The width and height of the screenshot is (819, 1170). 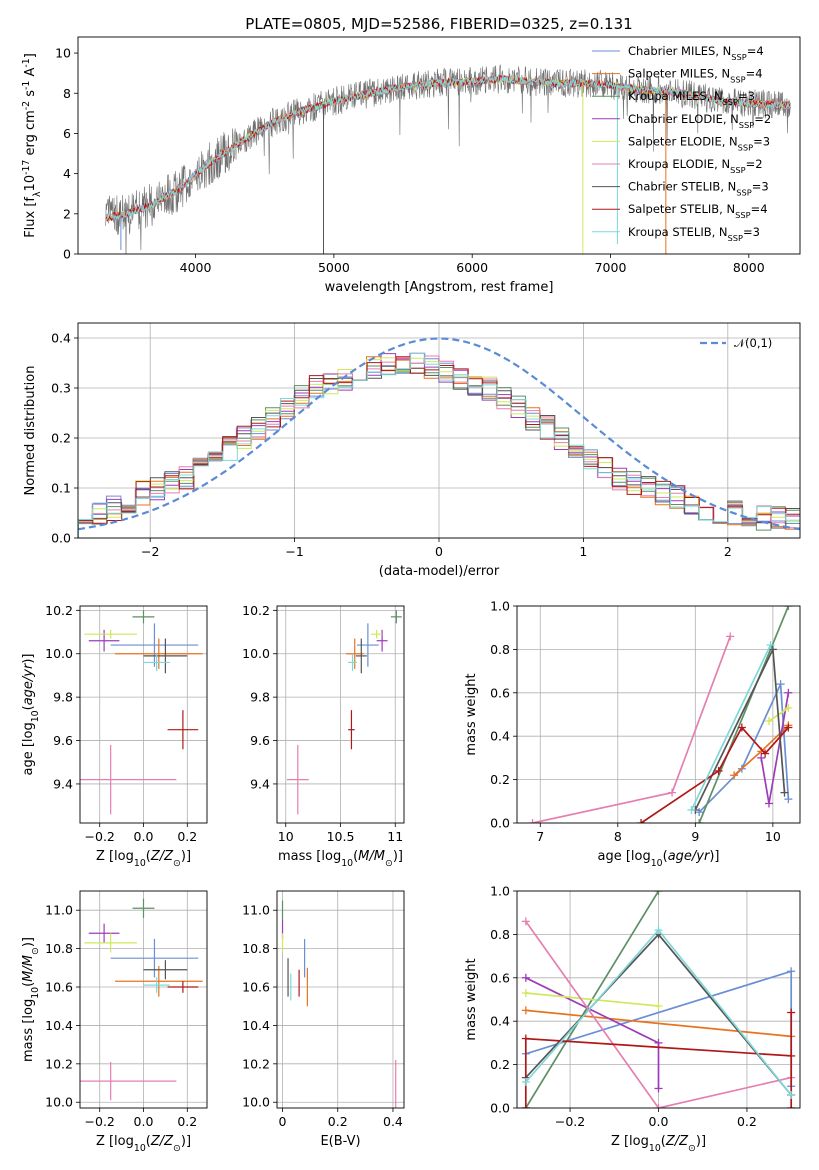 I want to click on y-tick-label: 1.0, so click(x=500, y=891).